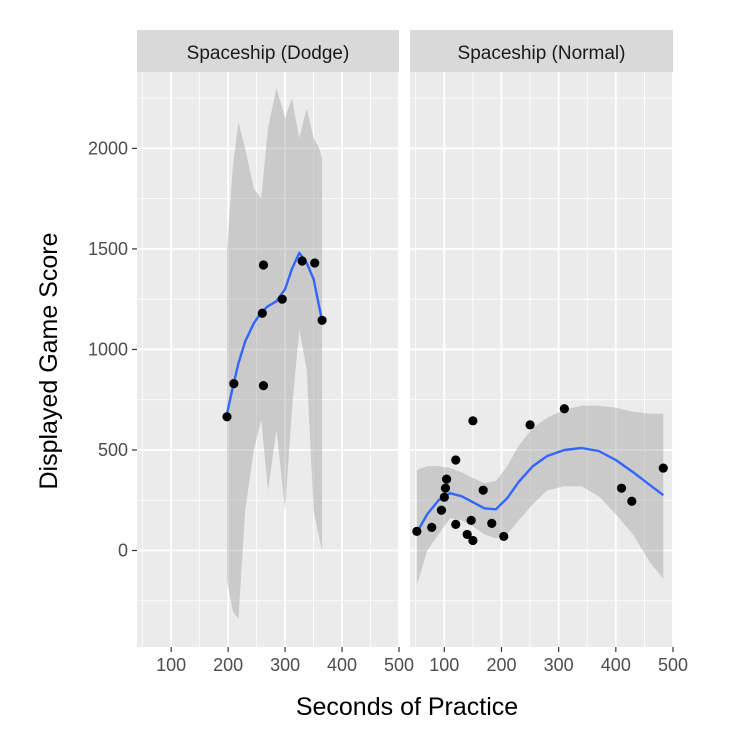  Describe the element at coordinates (113, 450) in the screenshot. I see `y-tick-label: 500` at that location.